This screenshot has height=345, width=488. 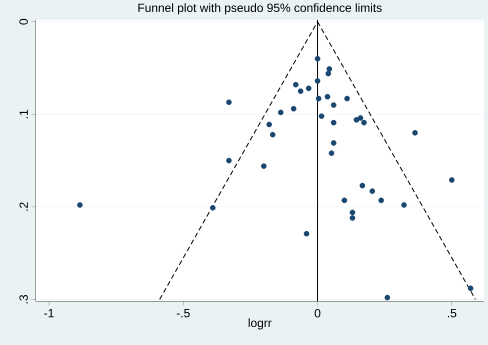 What do you see at coordinates (452, 313) in the screenshot?
I see `x-tick-label: .5` at bounding box center [452, 313].